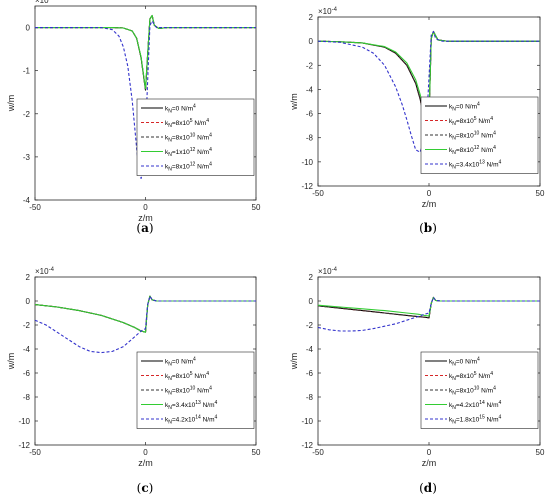 This screenshot has height=499, width=550. I want to click on legend-mantissa: 0, so click(462, 107).